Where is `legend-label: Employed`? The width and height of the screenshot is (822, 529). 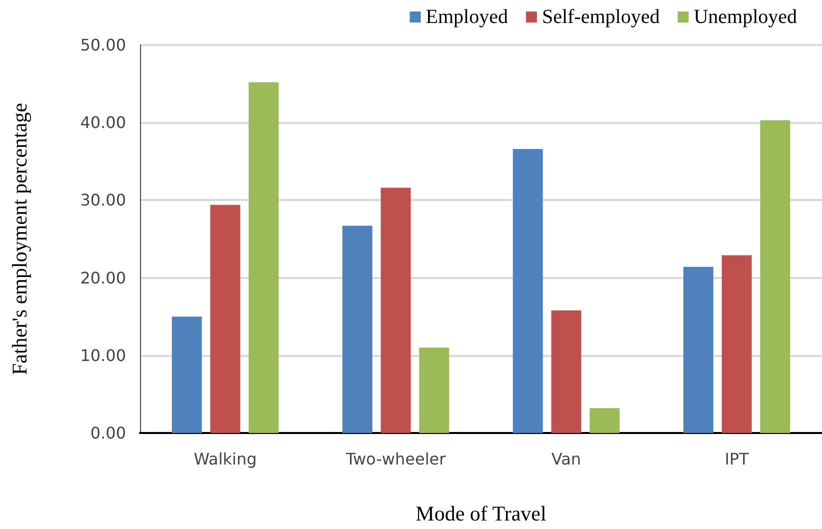
legend-label: Employed is located at coordinates (467, 17).